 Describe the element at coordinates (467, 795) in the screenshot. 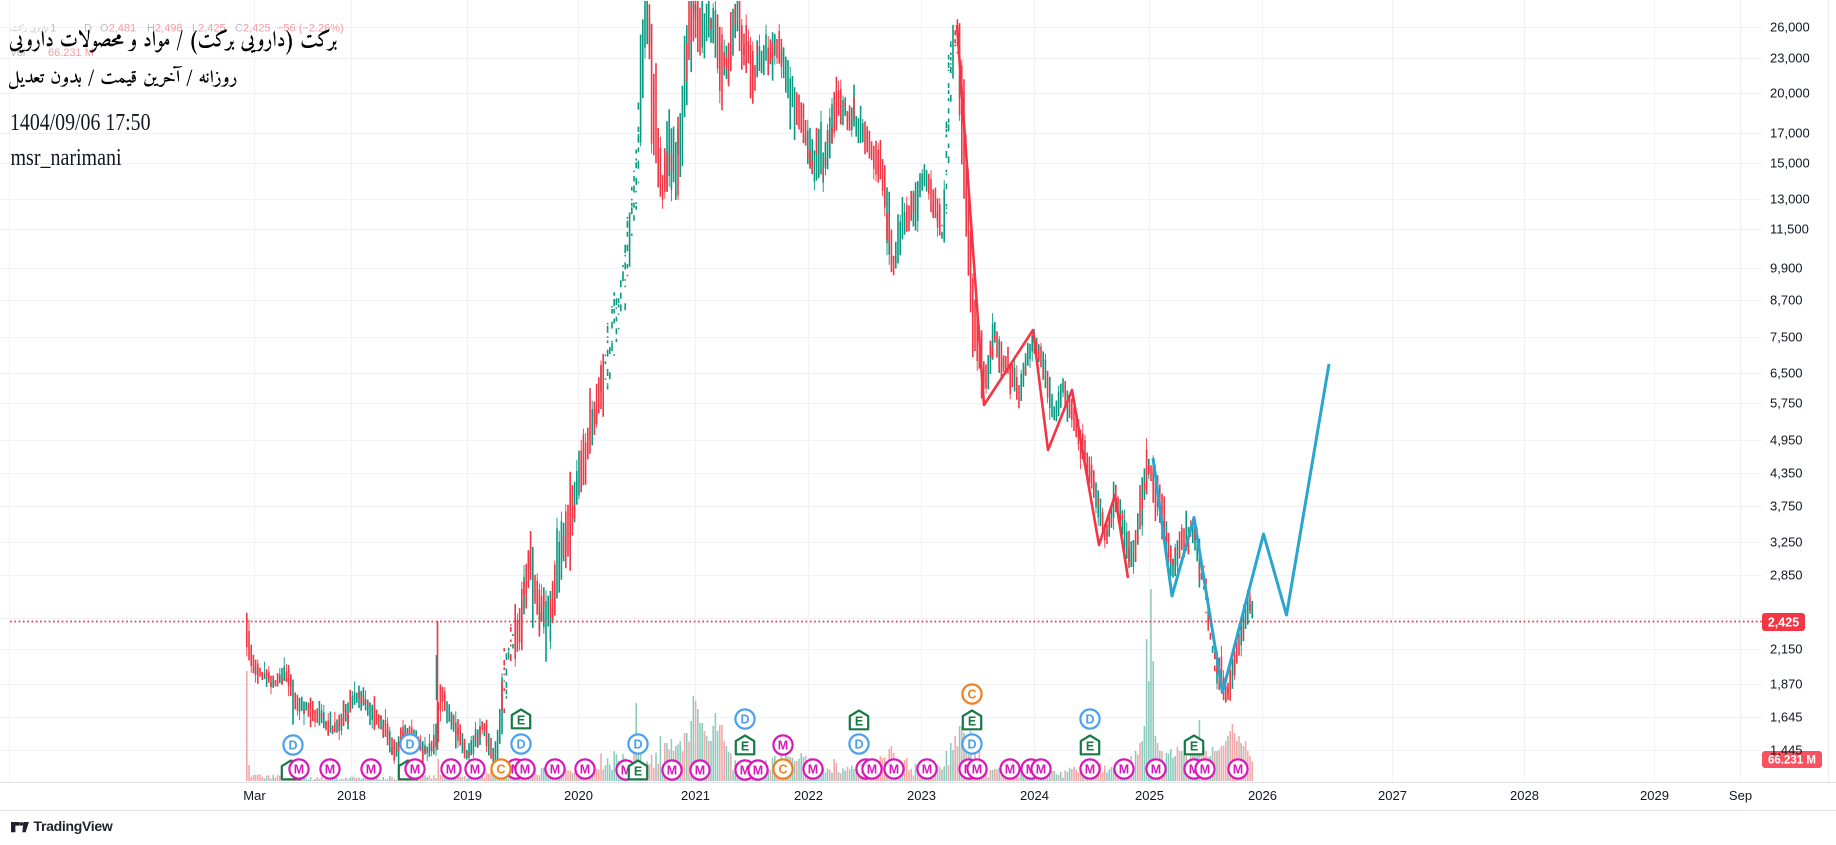

I see `svg-text: 2019` at that location.